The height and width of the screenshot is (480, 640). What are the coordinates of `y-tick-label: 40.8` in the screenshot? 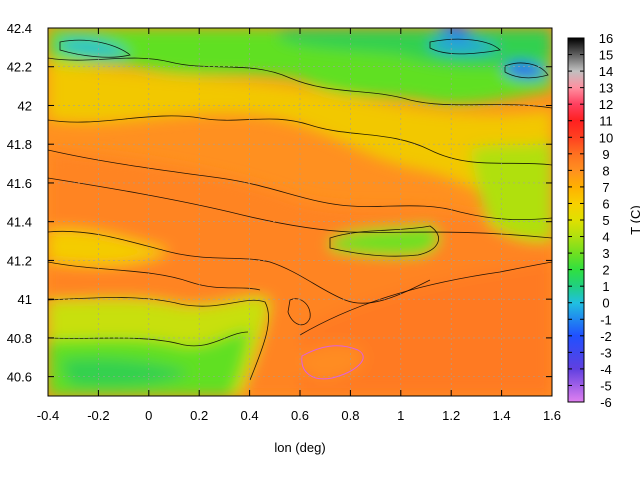 It's located at (19, 338).